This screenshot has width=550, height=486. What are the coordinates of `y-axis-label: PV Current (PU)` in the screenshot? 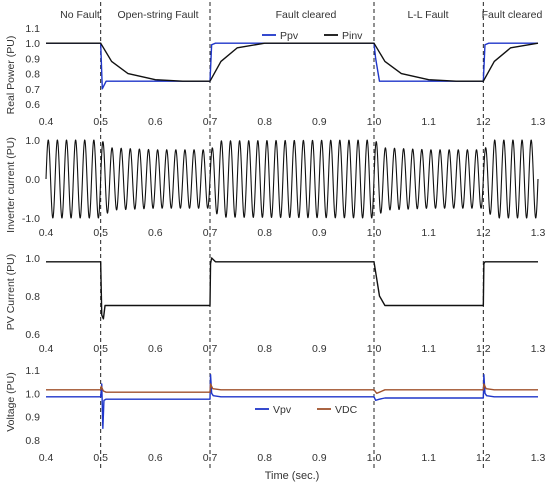 It's located at (11, 292).